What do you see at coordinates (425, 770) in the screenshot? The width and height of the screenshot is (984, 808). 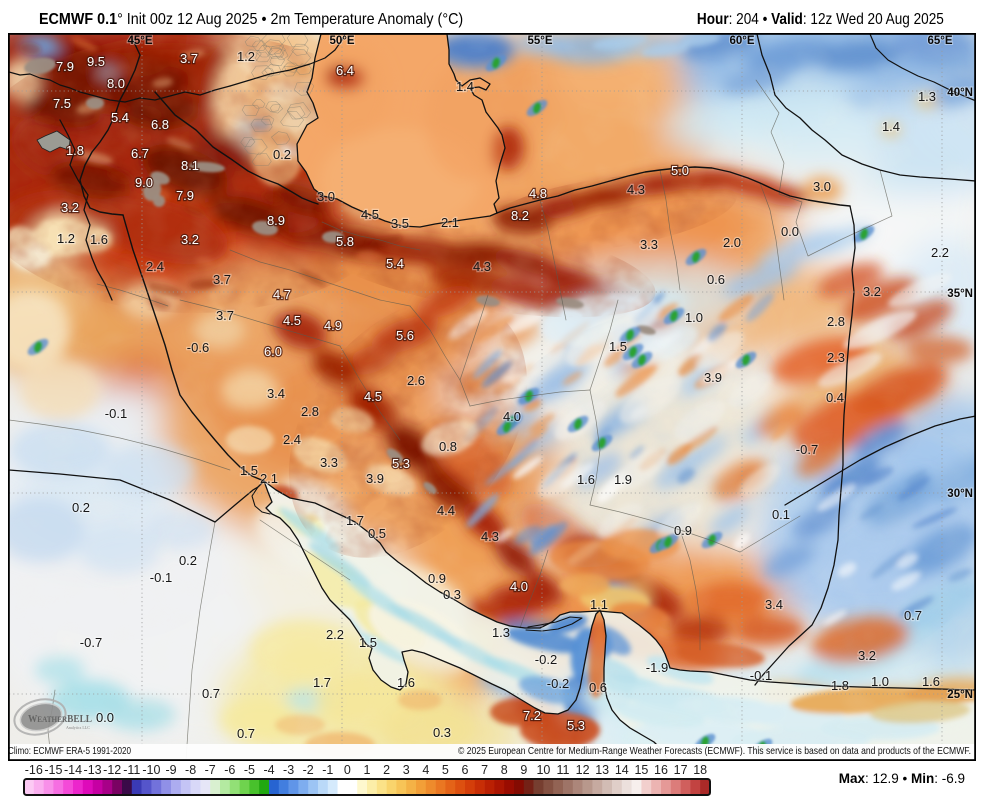 I see `svg-text: 4` at bounding box center [425, 770].